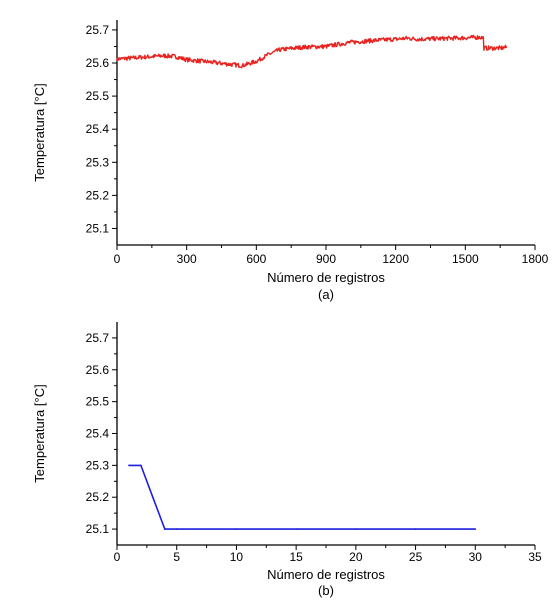 This screenshot has width=557, height=614. What do you see at coordinates (256, 259) in the screenshot?
I see `x-tick-label: 600` at bounding box center [256, 259].